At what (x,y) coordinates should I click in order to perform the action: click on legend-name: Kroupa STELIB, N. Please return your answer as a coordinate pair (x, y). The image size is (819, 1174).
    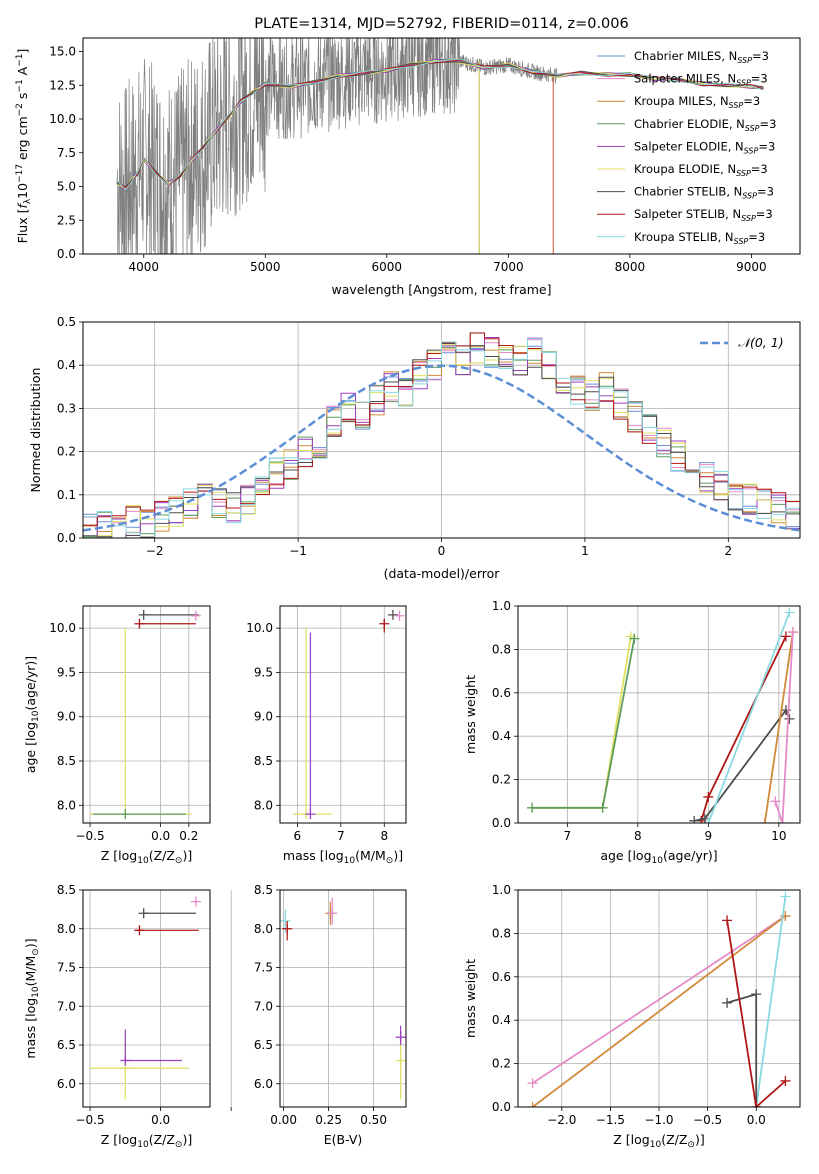
    Looking at the image, I should click on (684, 237).